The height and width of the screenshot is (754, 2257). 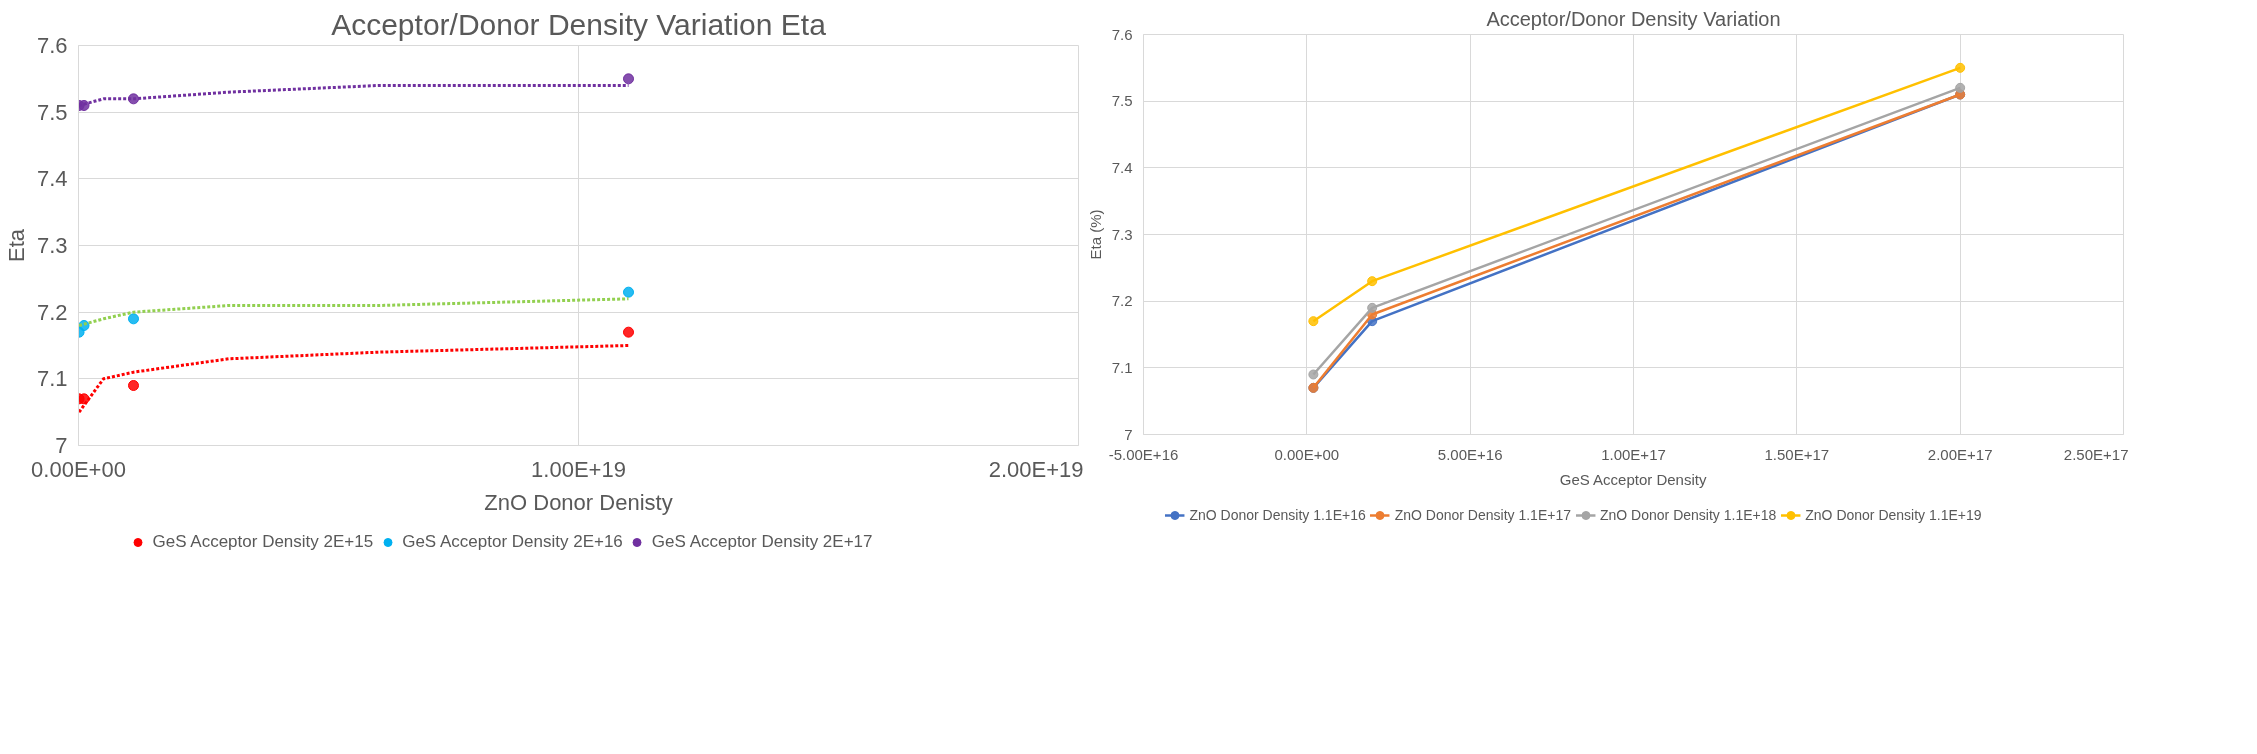 I want to click on x-tick-label: 1.00E+17, so click(x=1633, y=454).